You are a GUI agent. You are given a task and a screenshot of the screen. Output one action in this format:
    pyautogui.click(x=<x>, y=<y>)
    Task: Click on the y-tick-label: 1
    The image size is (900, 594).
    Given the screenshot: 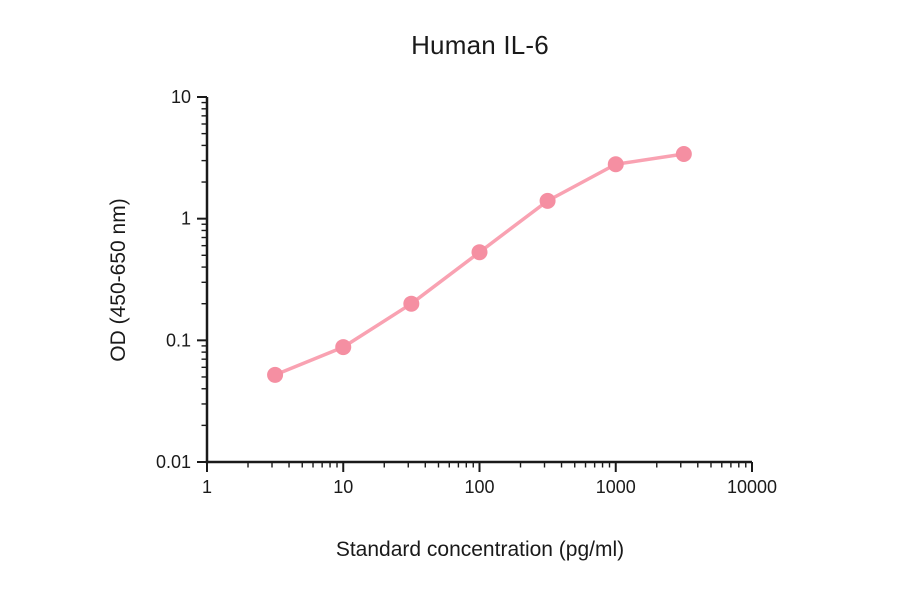 What is the action you would take?
    pyautogui.click(x=186, y=219)
    